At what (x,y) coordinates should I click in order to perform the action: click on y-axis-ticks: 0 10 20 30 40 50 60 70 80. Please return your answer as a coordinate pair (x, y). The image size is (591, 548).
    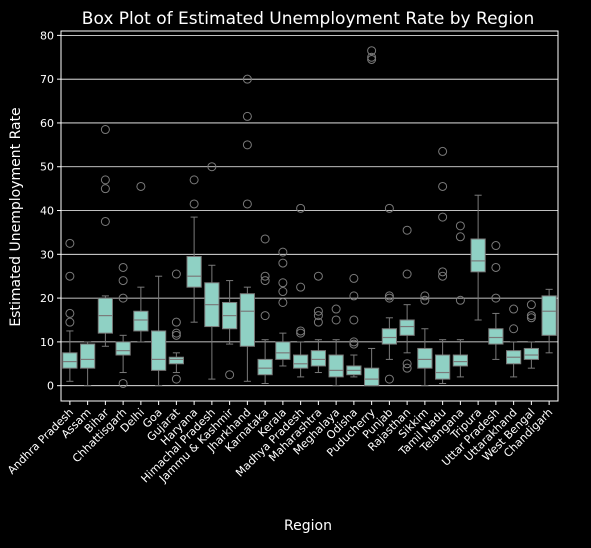
    Looking at the image, I should click on (50, 211).